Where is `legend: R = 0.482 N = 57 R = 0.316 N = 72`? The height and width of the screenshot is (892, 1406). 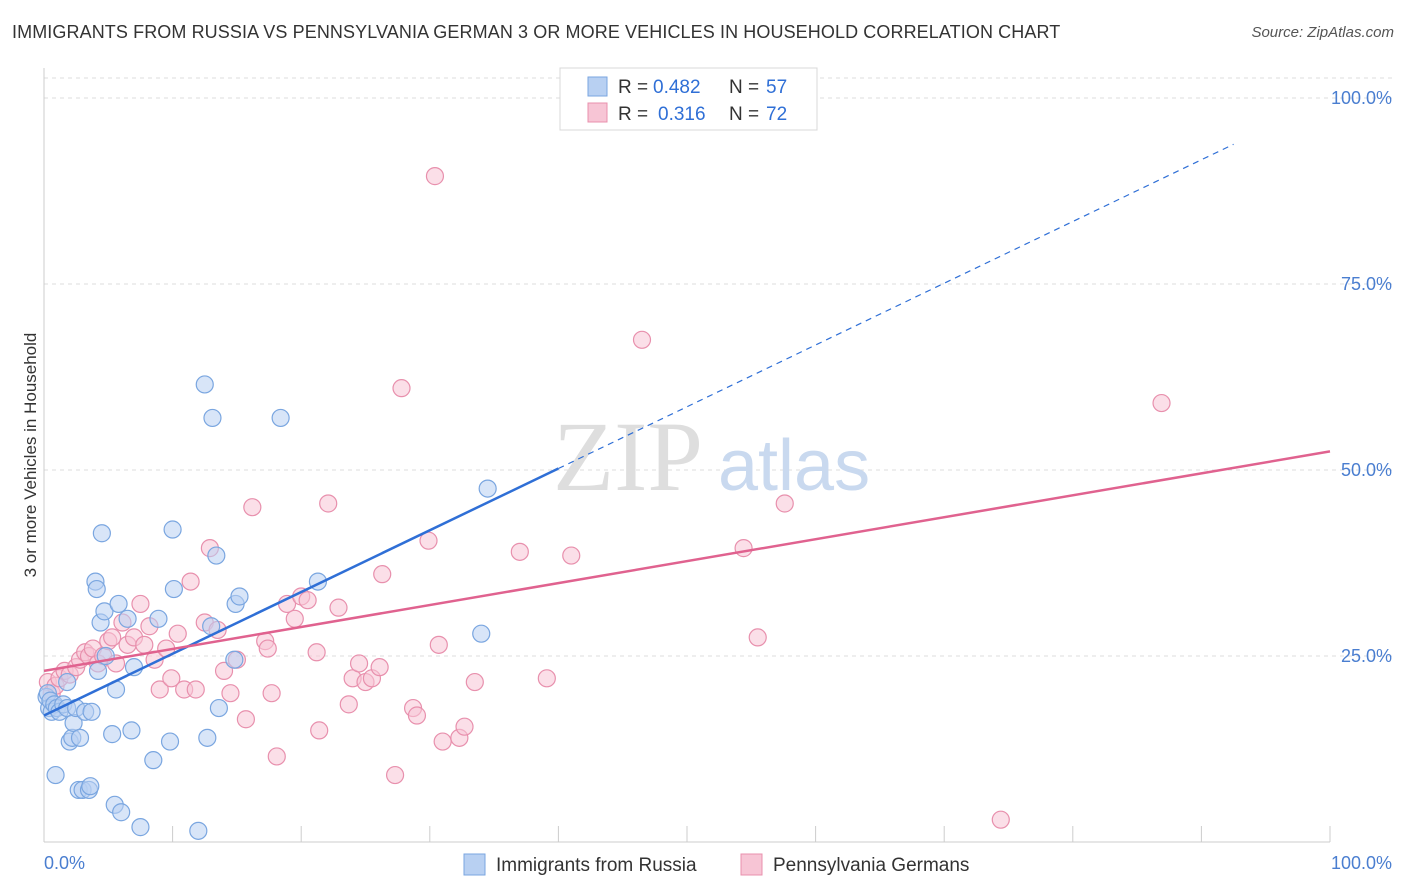
legend: R = 0.482 N = 57 R = 0.316 N = 72 is located at coordinates (688, 99).